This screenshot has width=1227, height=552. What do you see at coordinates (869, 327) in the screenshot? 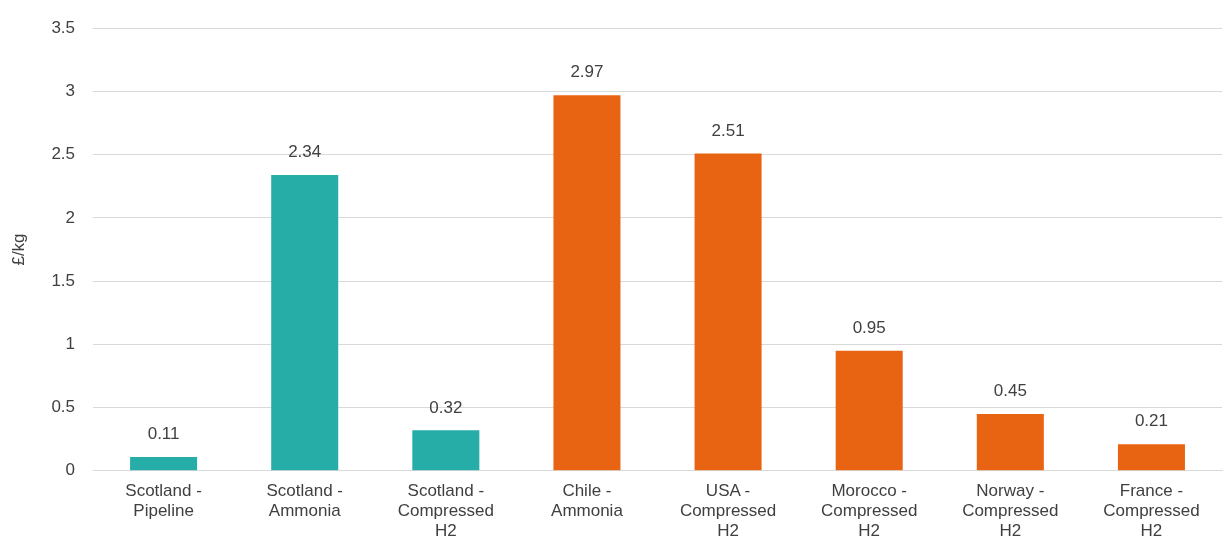
I see `data-label: 0.95` at bounding box center [869, 327].